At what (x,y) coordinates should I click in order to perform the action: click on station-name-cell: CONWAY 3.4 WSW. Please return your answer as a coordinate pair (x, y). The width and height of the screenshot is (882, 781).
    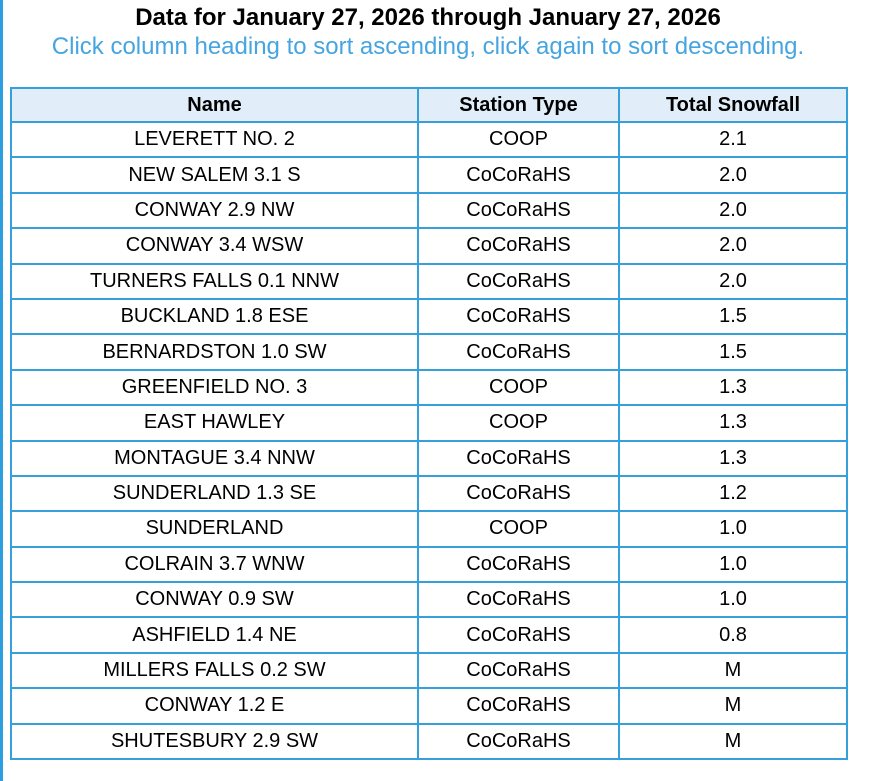
    Looking at the image, I should click on (214, 246).